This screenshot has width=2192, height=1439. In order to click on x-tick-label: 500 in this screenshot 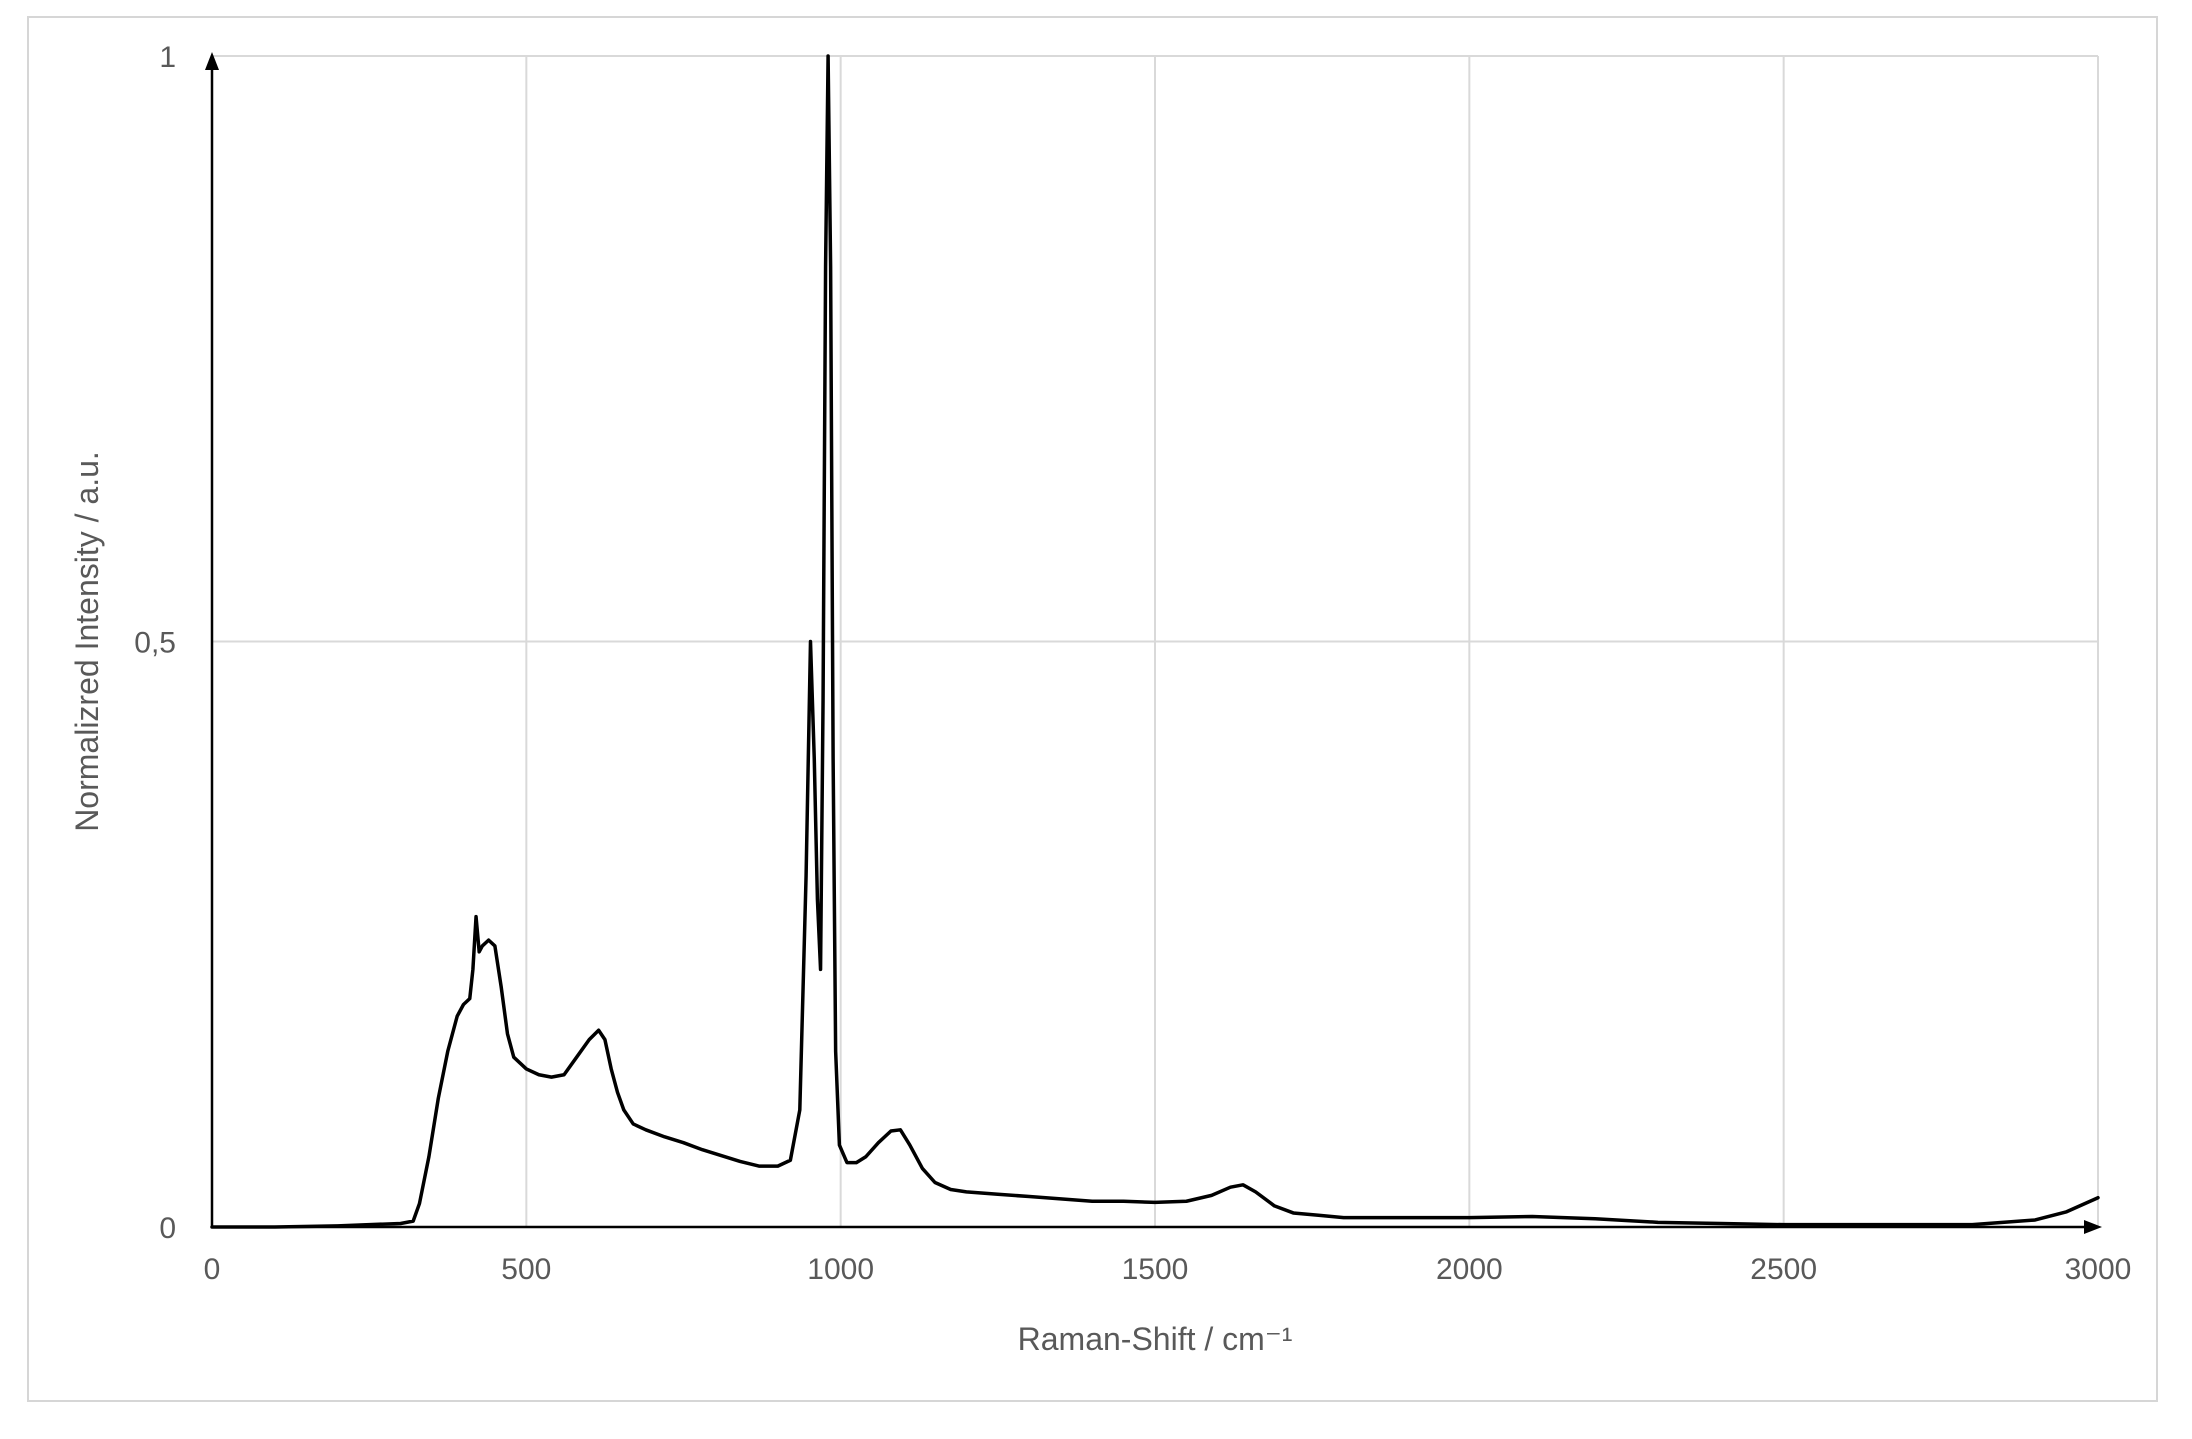, I will do `click(526, 1269)`.